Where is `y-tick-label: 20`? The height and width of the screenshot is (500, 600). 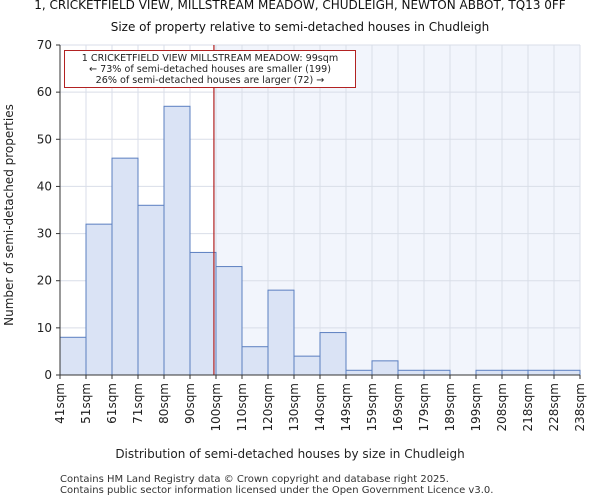 y-tick-label: 20 is located at coordinates (44, 281).